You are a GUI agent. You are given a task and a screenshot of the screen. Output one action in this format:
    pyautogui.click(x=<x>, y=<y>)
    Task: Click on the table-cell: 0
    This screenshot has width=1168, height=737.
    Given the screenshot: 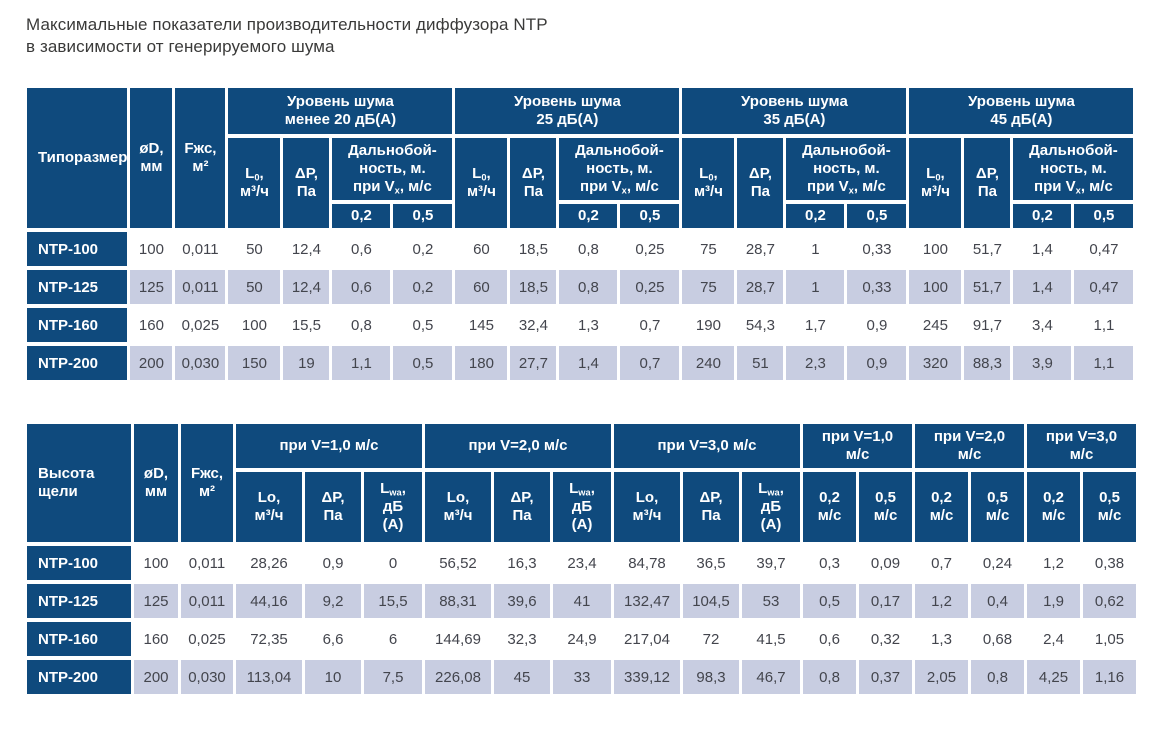 What is the action you would take?
    pyautogui.click(x=393, y=563)
    